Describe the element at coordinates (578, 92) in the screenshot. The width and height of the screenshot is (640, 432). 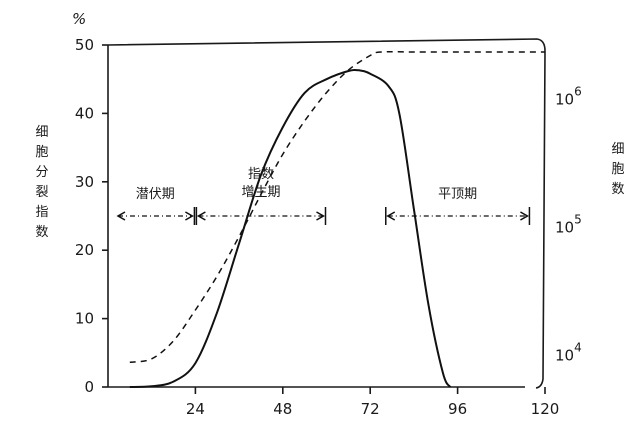
I see `right-tick-exponent: 6` at that location.